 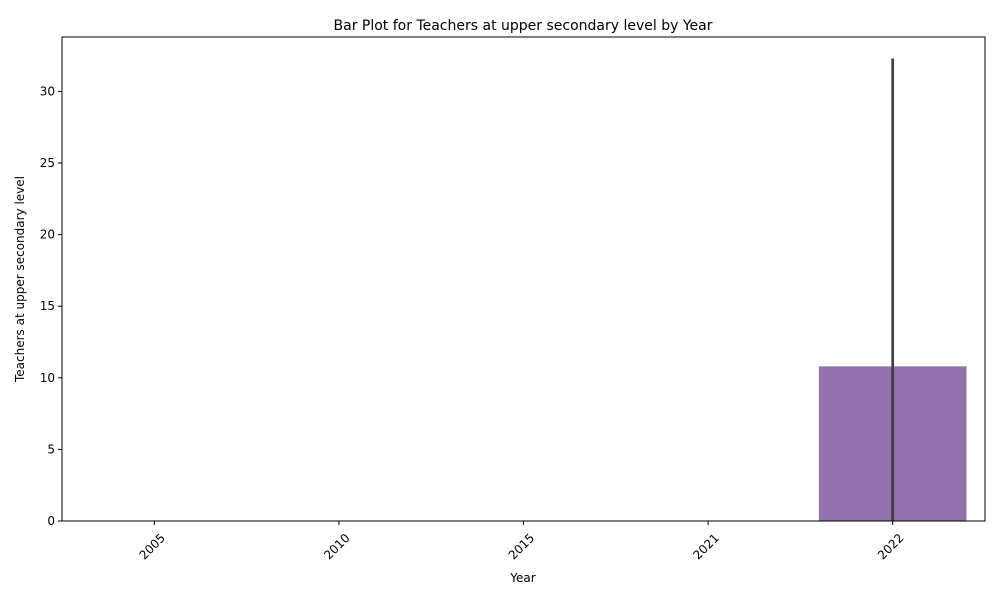 What do you see at coordinates (47, 235) in the screenshot?
I see `y-tick-label: 20` at bounding box center [47, 235].